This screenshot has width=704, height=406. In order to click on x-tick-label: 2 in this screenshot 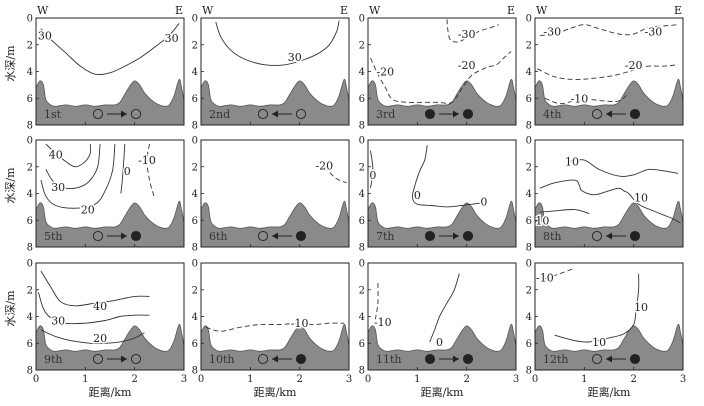, I will do `click(466, 379)`.